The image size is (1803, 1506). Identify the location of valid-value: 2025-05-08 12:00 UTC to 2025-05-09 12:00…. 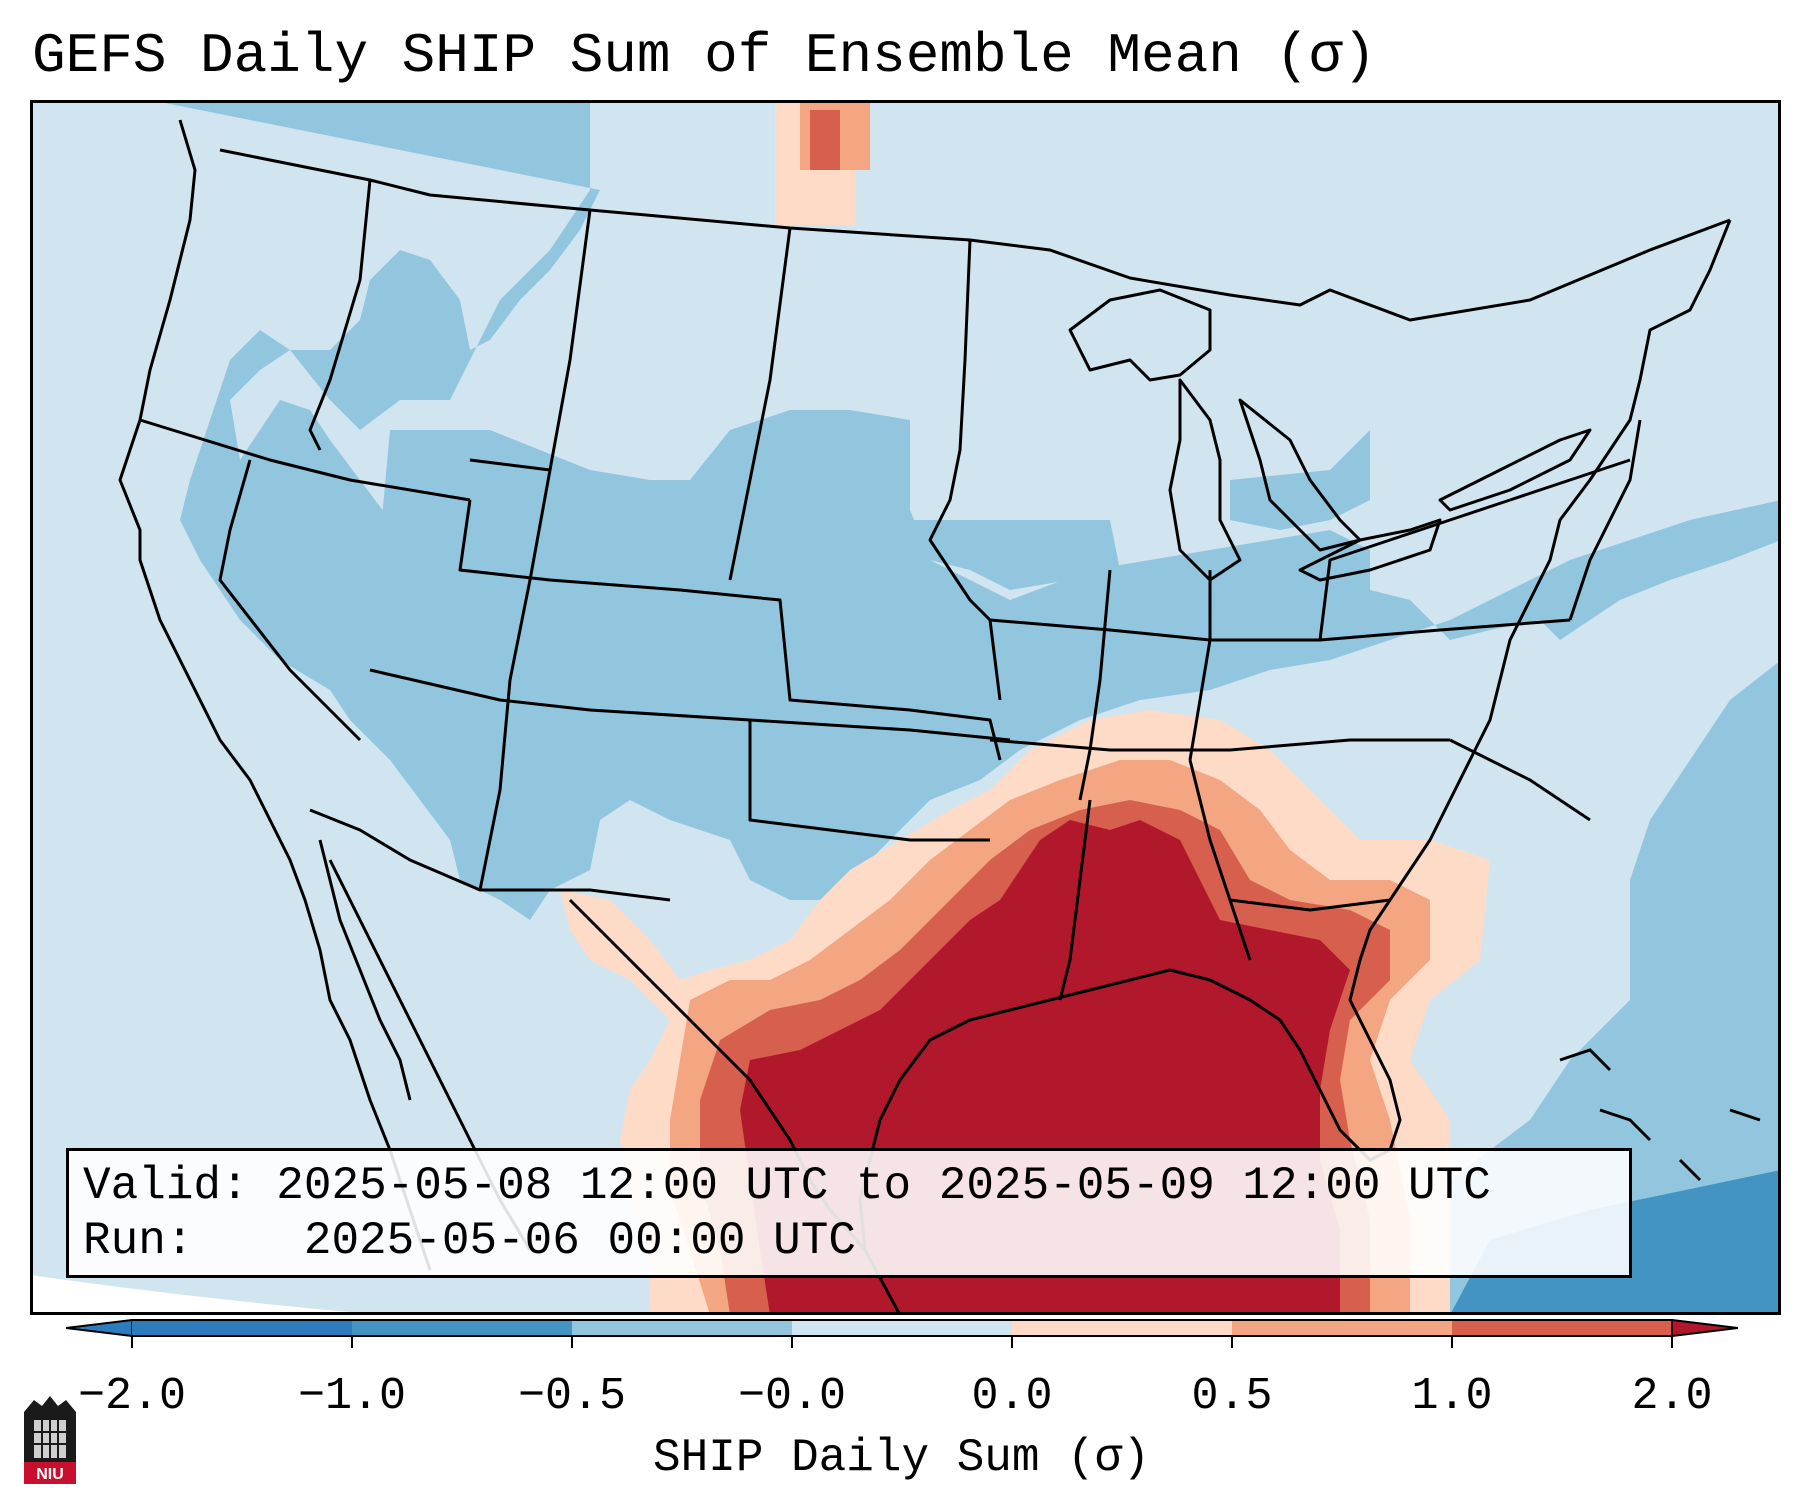
(883, 1186).